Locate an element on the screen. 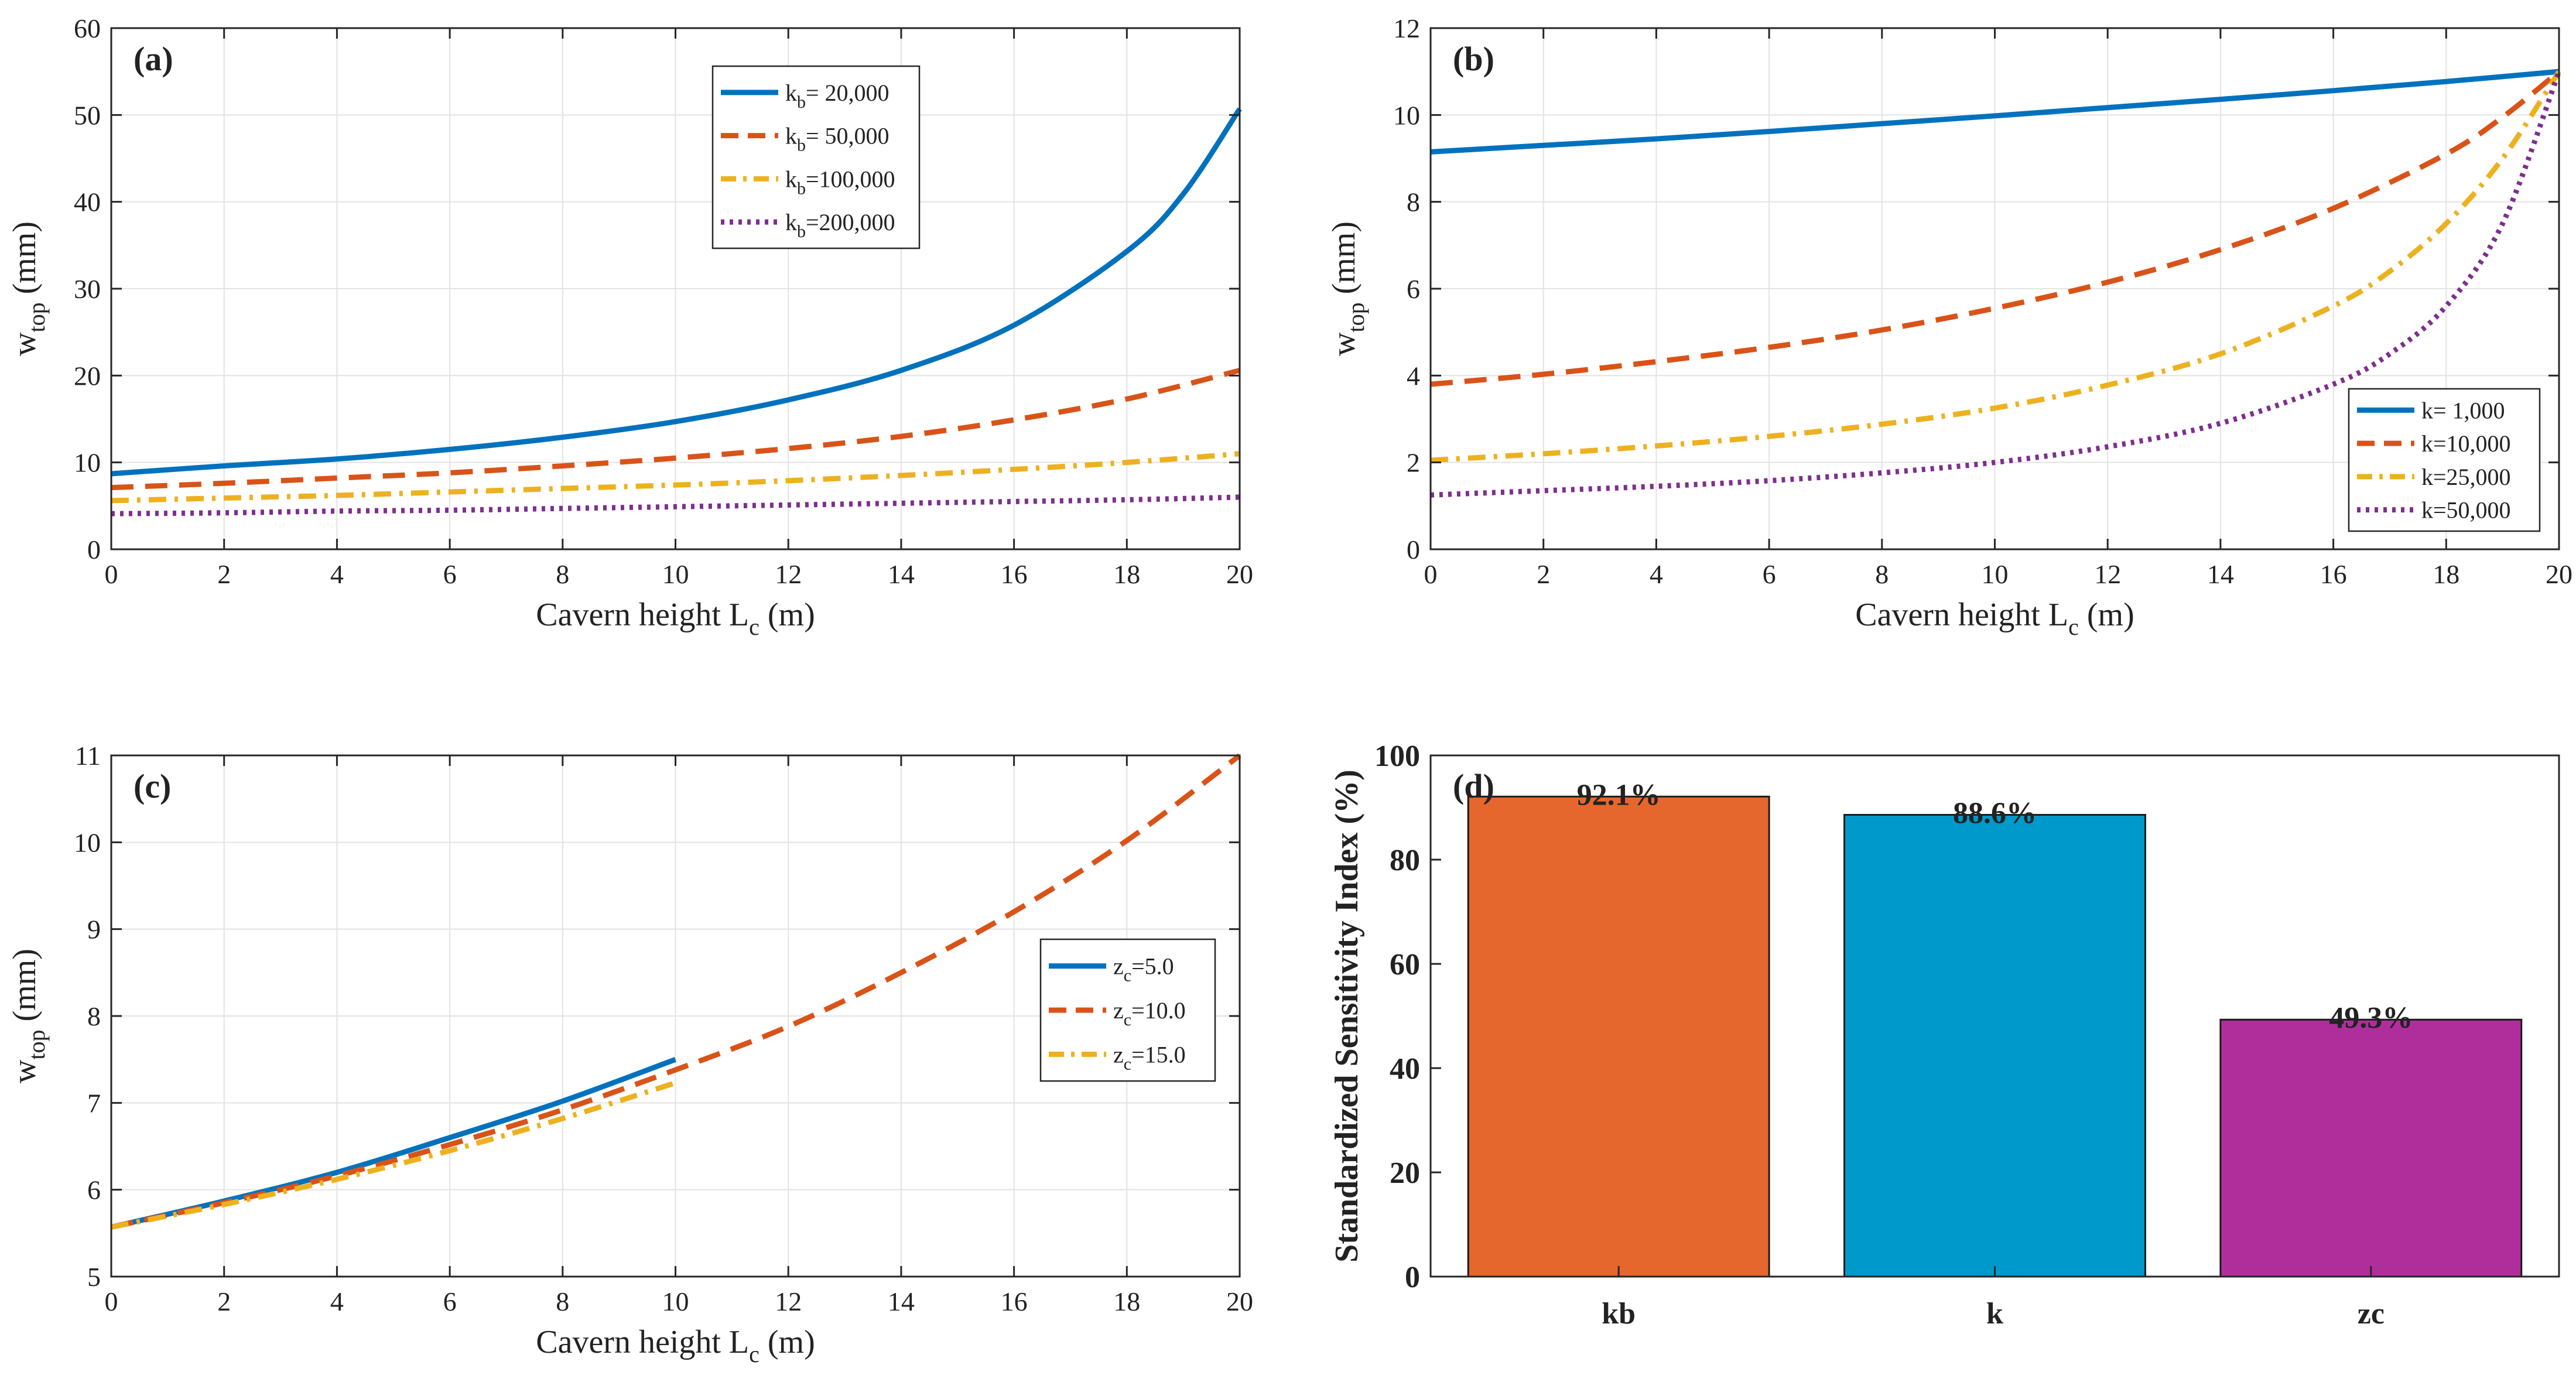  legend-label-2: zc=15.0 is located at coordinates (1149, 1057).